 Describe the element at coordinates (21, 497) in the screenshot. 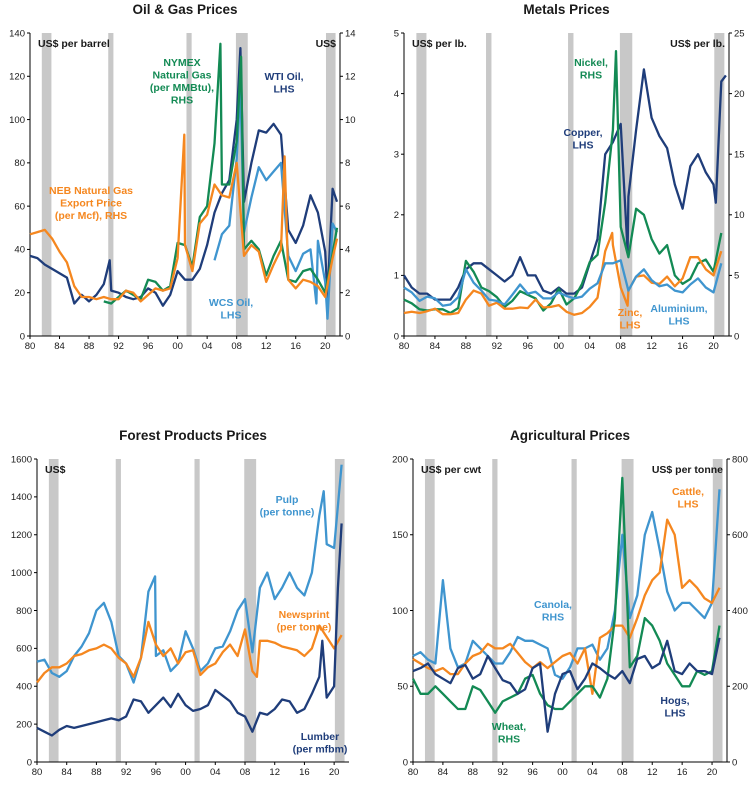

I see `y-tick-label: 1400` at that location.